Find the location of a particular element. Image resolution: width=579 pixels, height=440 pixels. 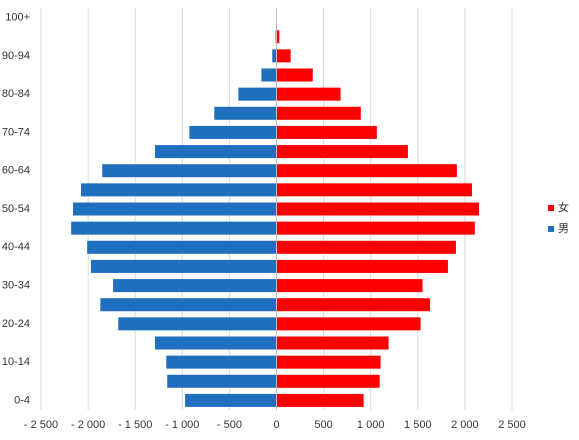

legend-label: 女 is located at coordinates (563, 207).